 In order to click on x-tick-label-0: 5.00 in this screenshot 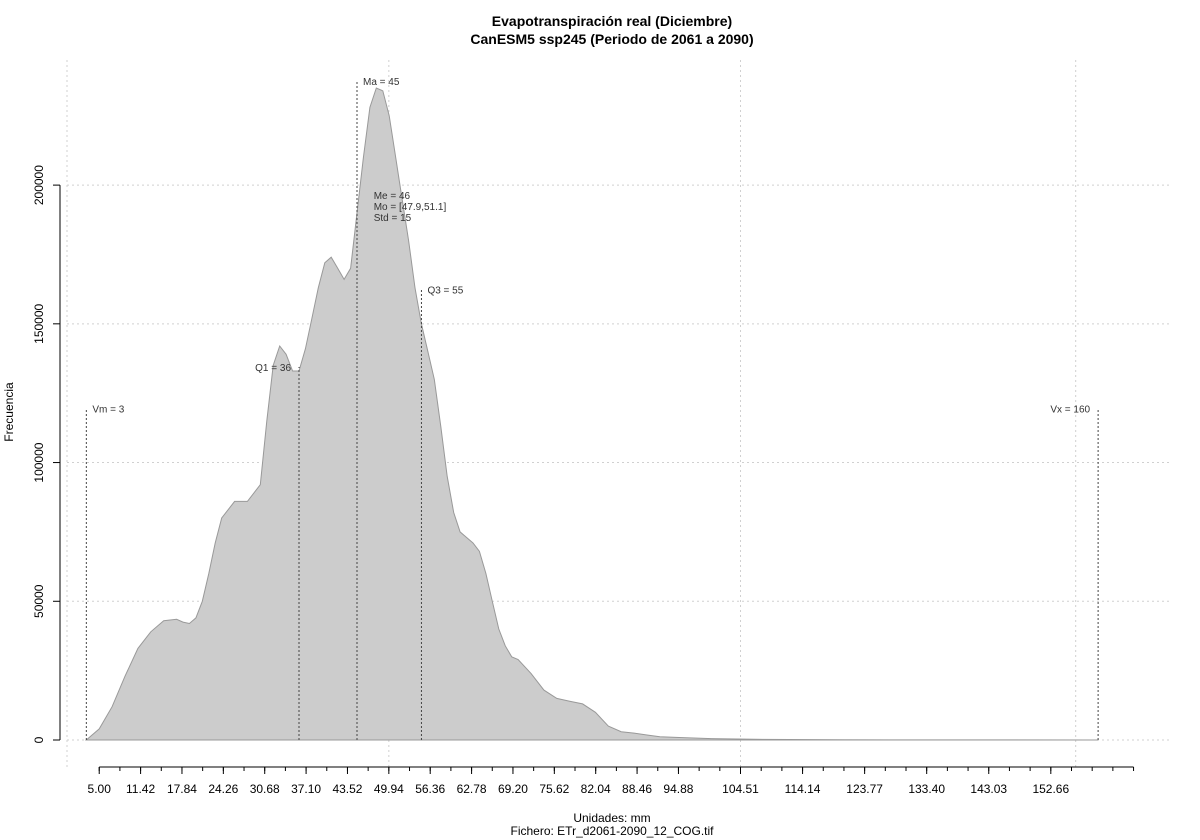, I will do `click(100, 789)`.